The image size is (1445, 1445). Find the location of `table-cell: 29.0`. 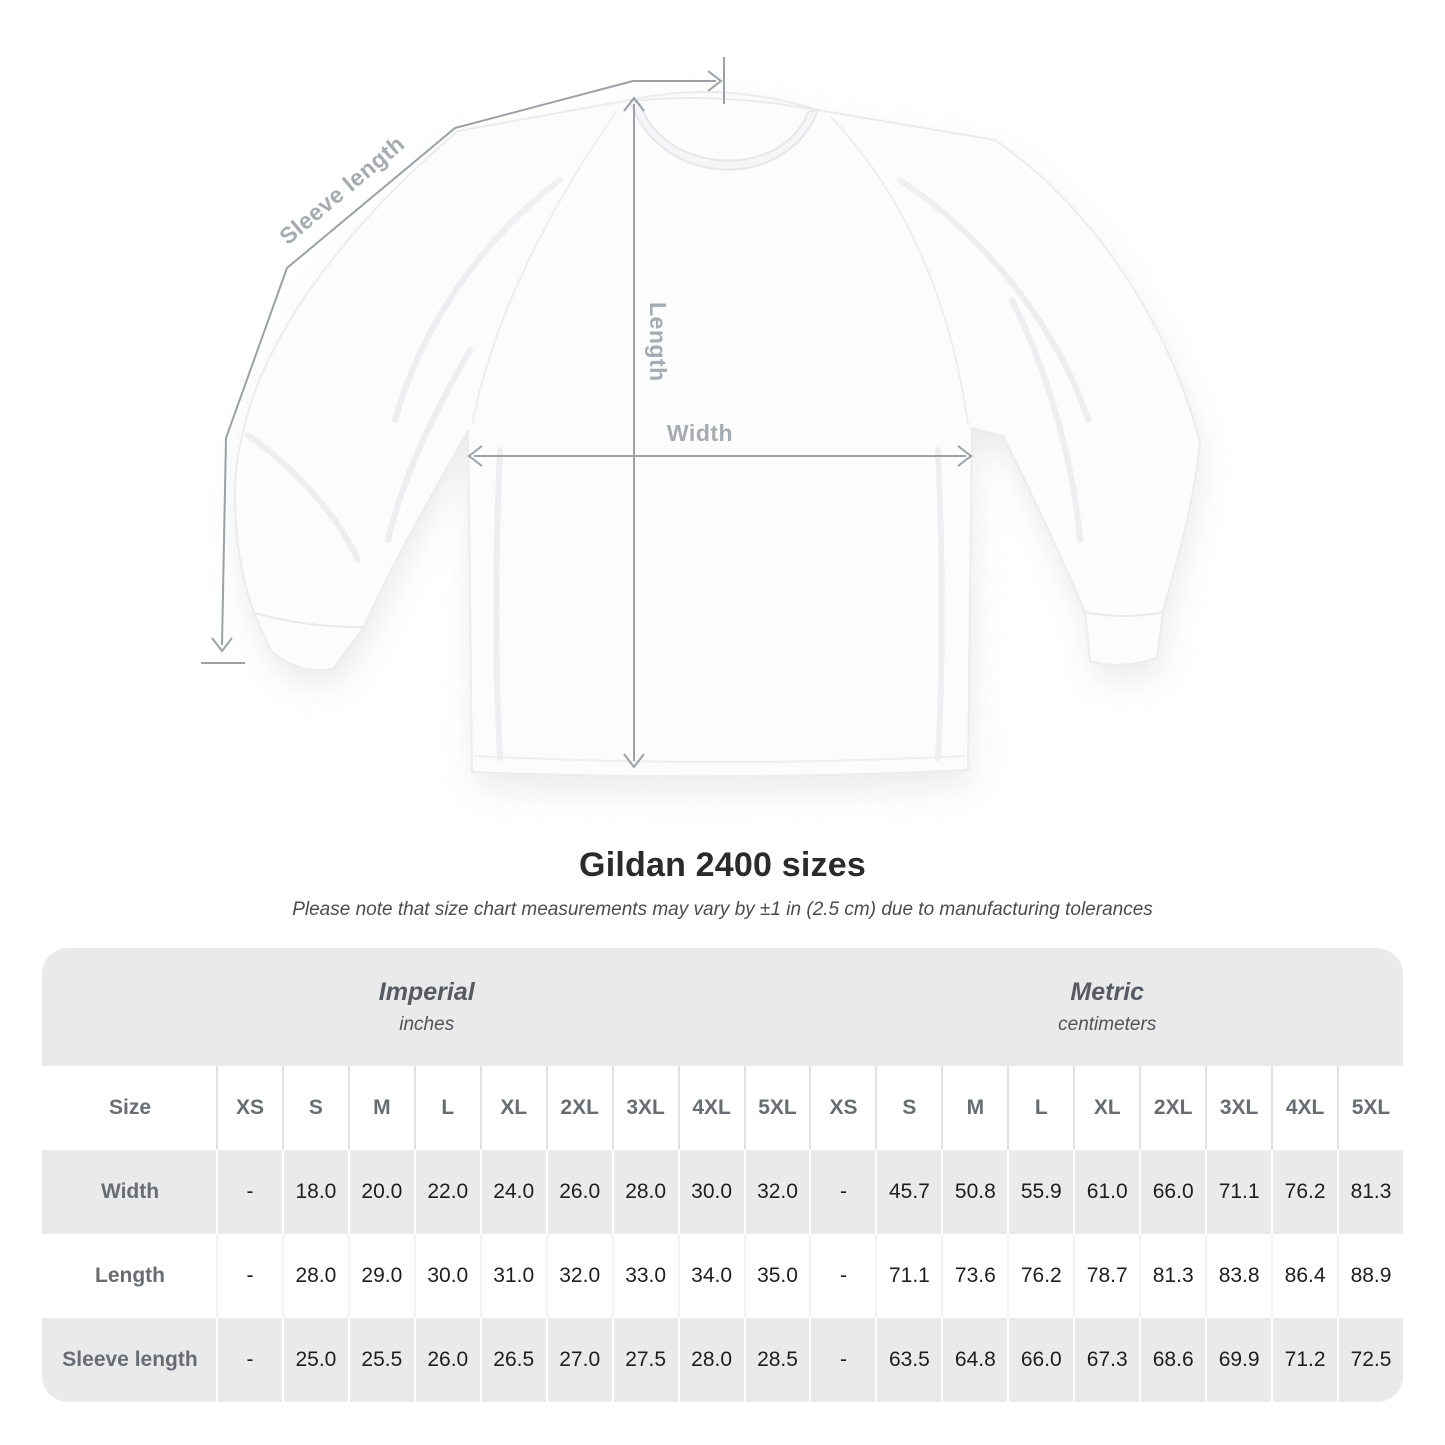

table-cell: 29.0 is located at coordinates (380, 1276).